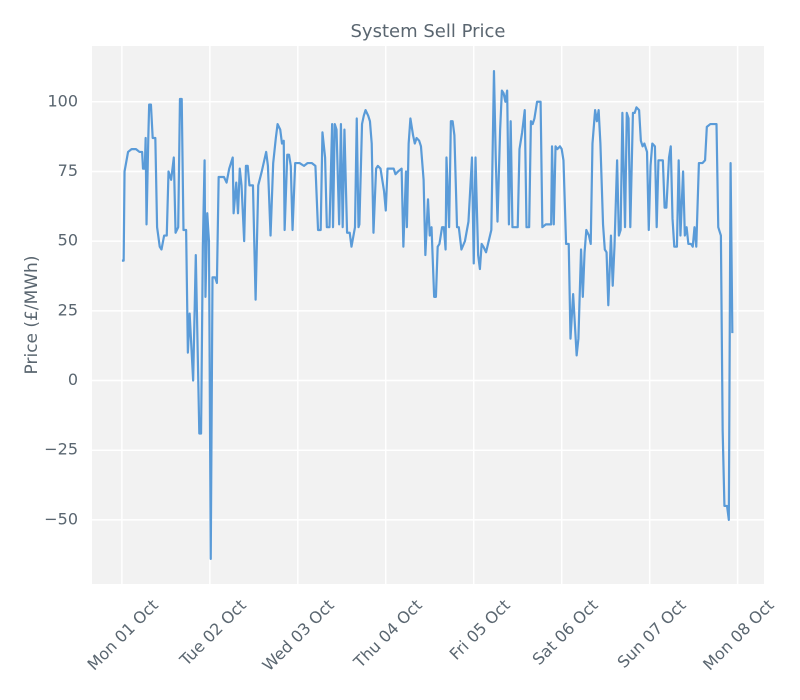 The width and height of the screenshot is (800, 700). What do you see at coordinates (68, 170) in the screenshot?
I see `y-tick-label: 75` at bounding box center [68, 170].